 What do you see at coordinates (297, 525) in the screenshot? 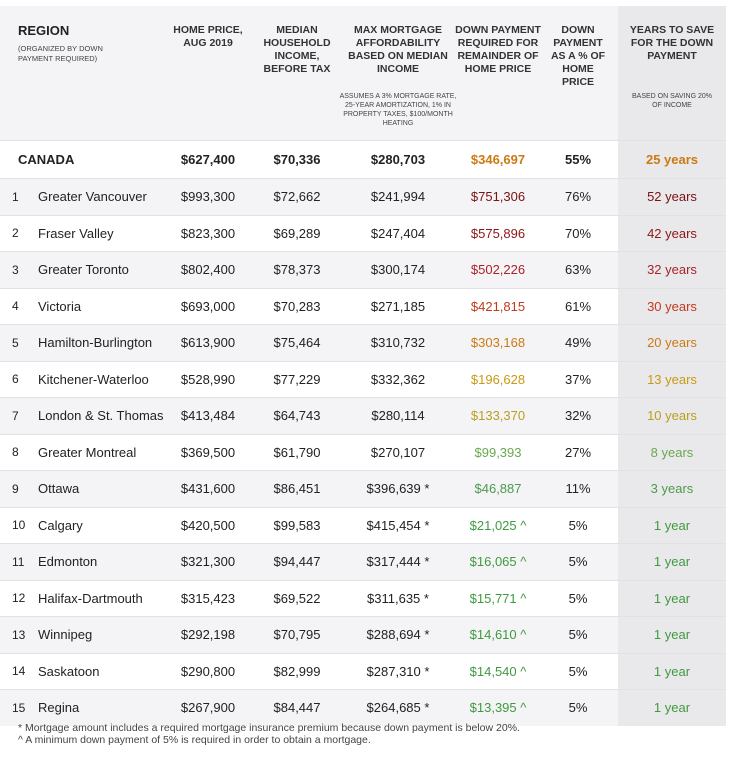
I see `median-income: $99,583` at bounding box center [297, 525].